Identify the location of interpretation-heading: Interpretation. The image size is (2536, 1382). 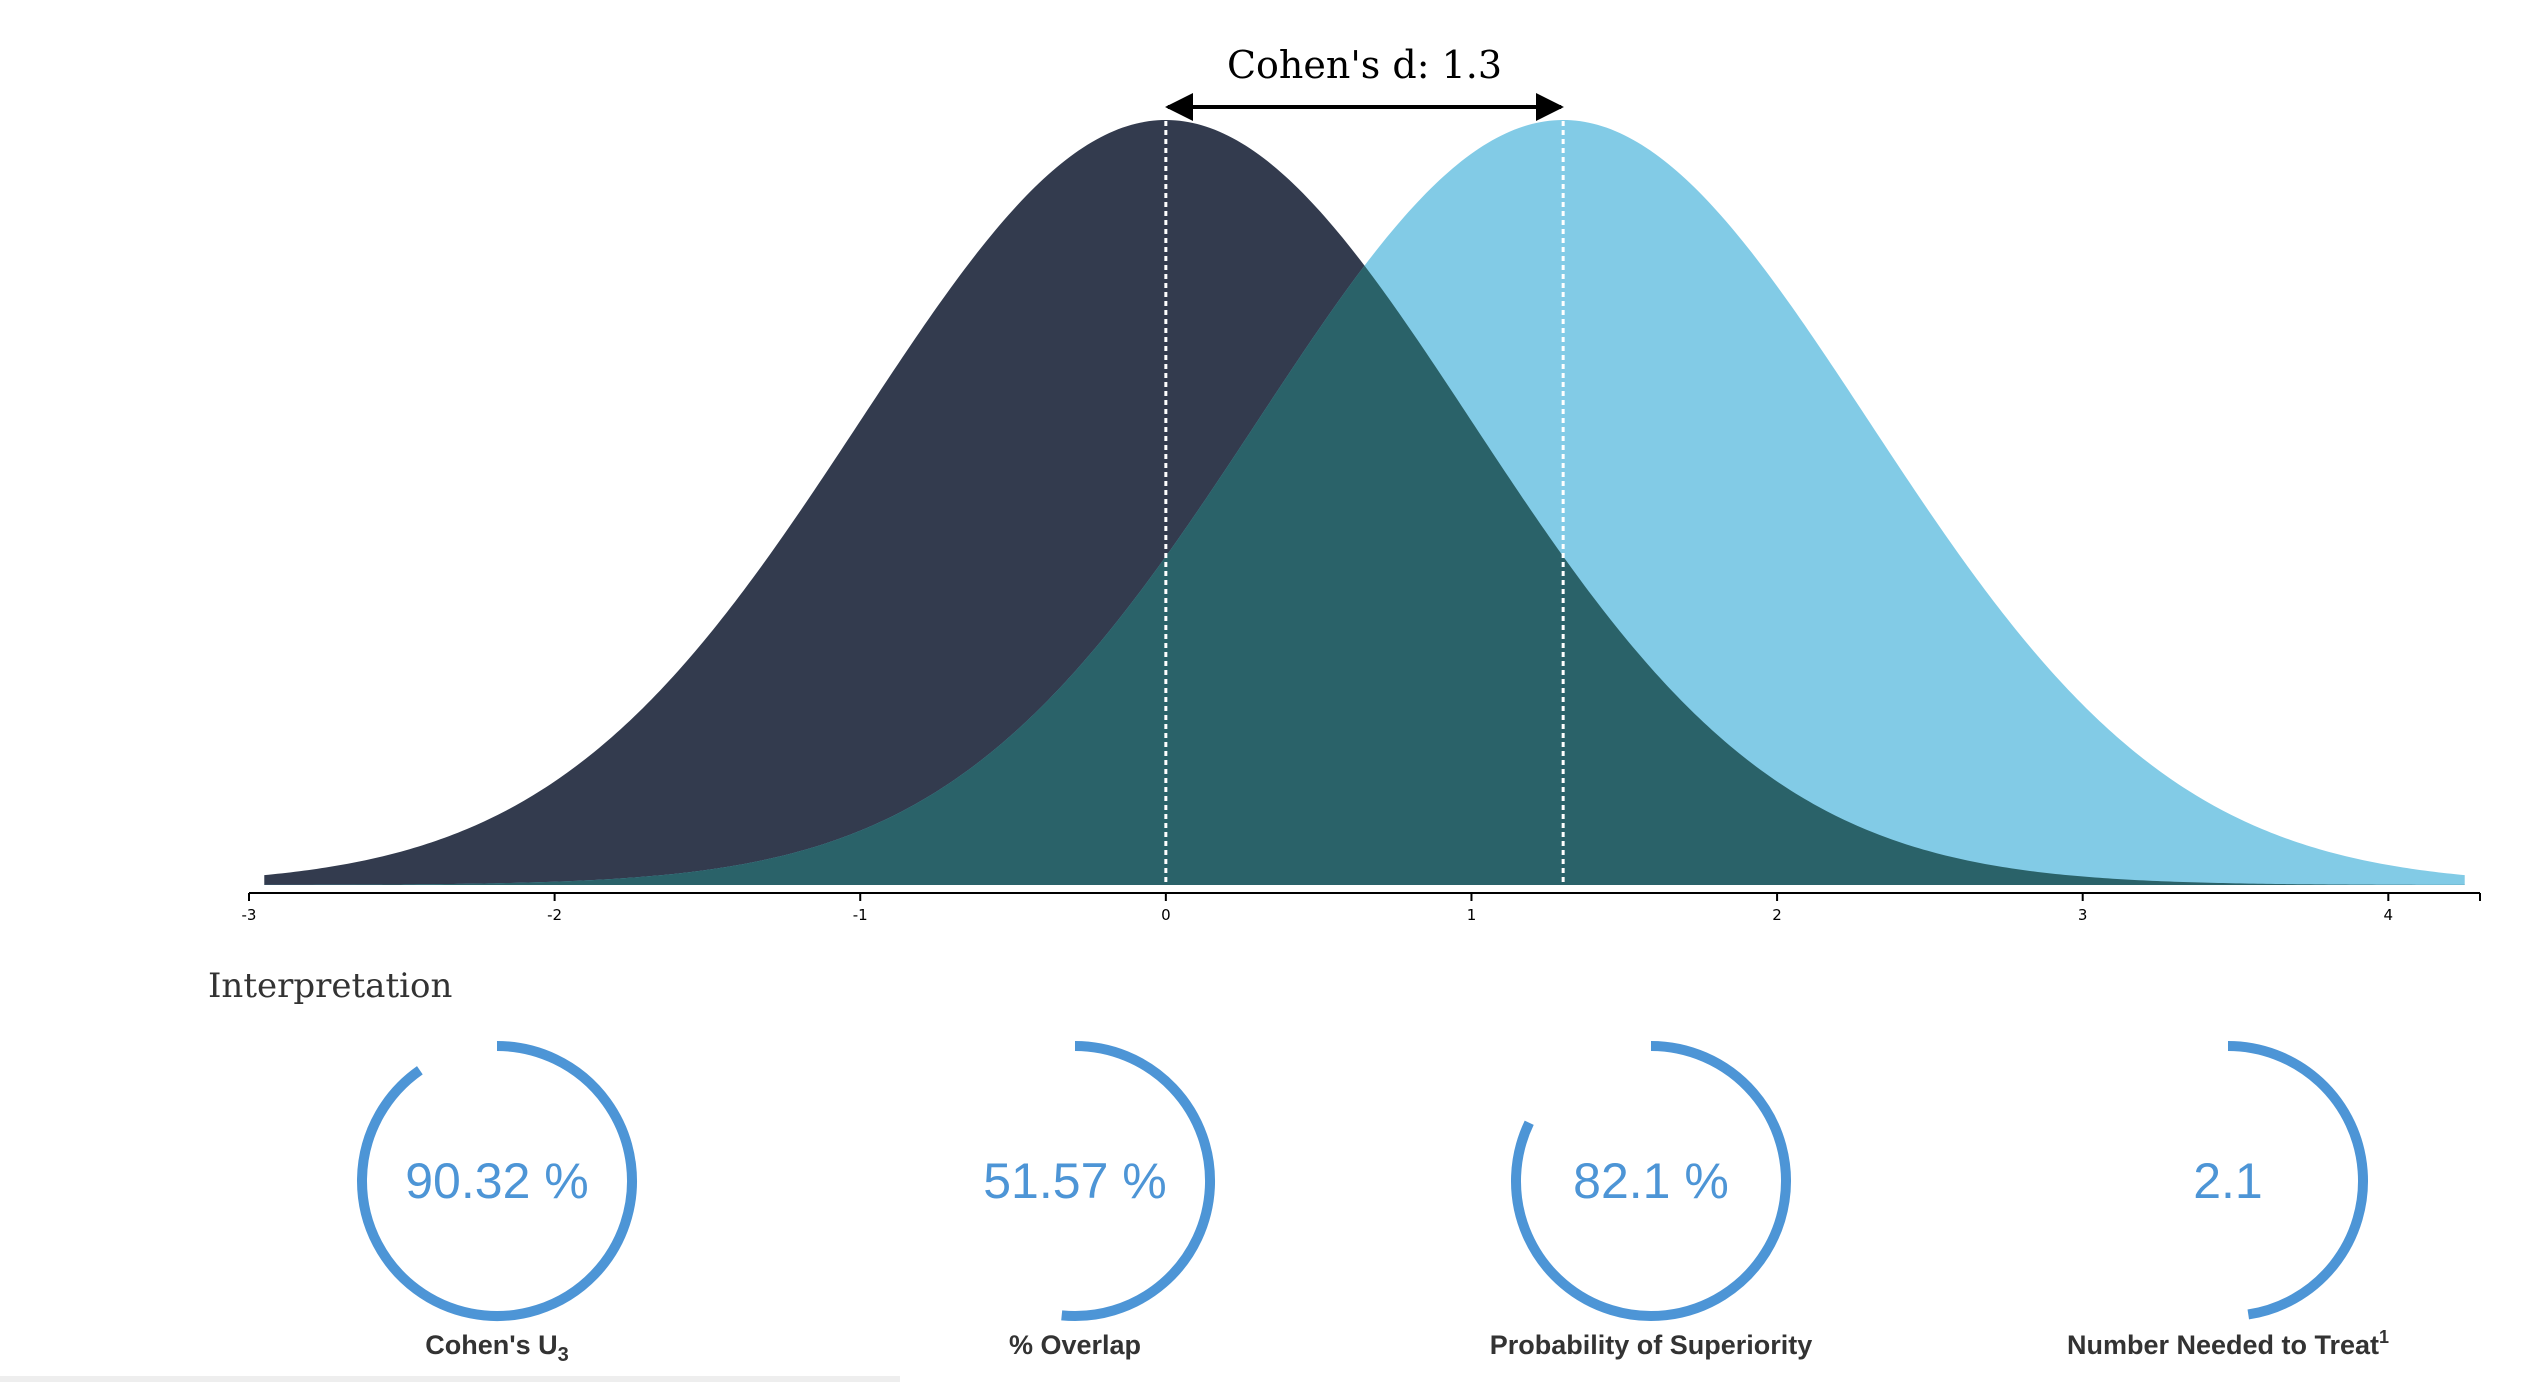
(330, 986).